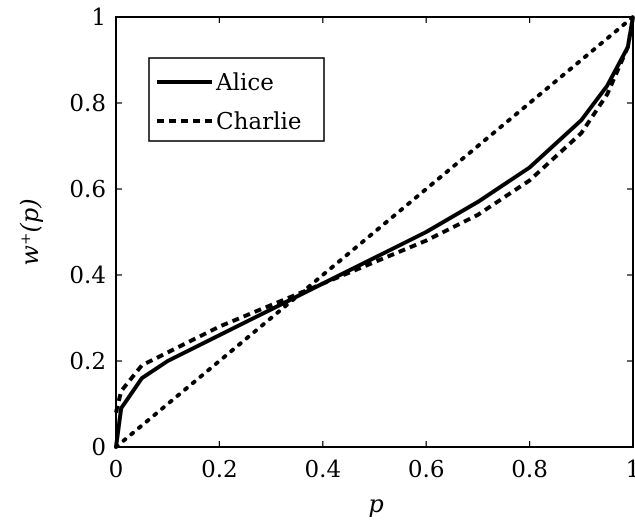  I want to click on y-tick-label: 0.6, so click(87, 190).